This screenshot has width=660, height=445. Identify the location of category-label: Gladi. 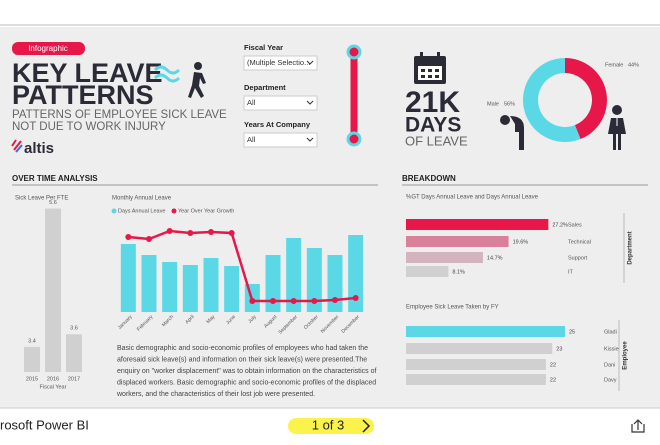
(610, 332).